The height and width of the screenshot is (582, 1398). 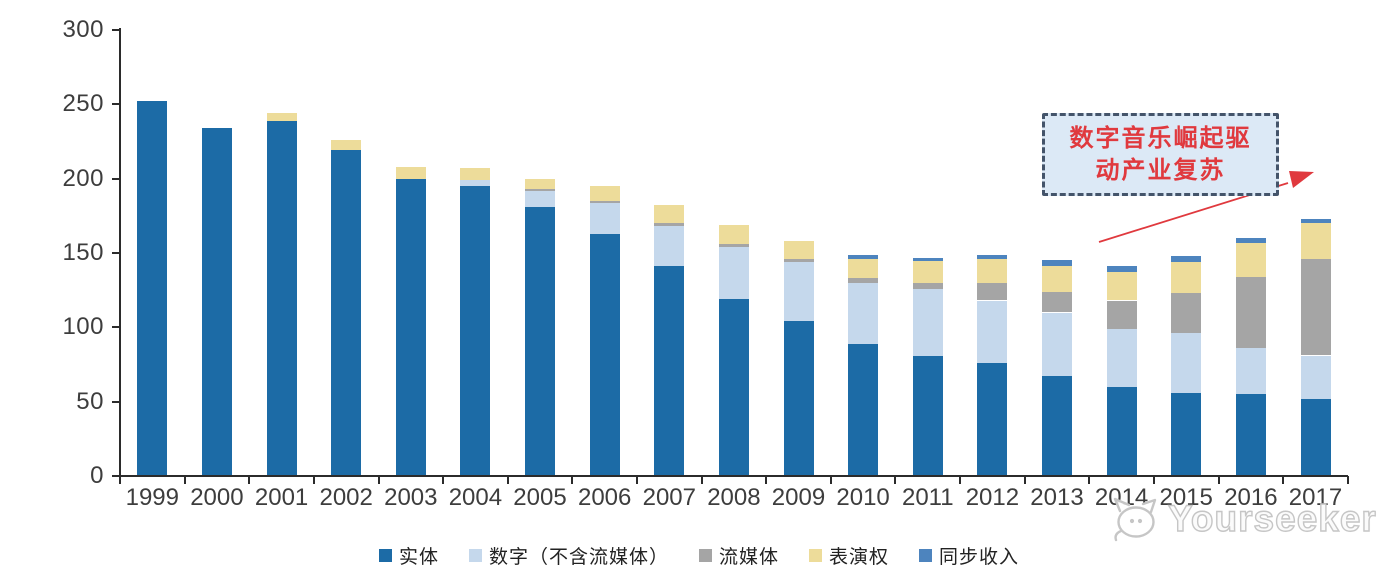 What do you see at coordinates (748, 557) in the screenshot?
I see `legend-label: 流媒体` at bounding box center [748, 557].